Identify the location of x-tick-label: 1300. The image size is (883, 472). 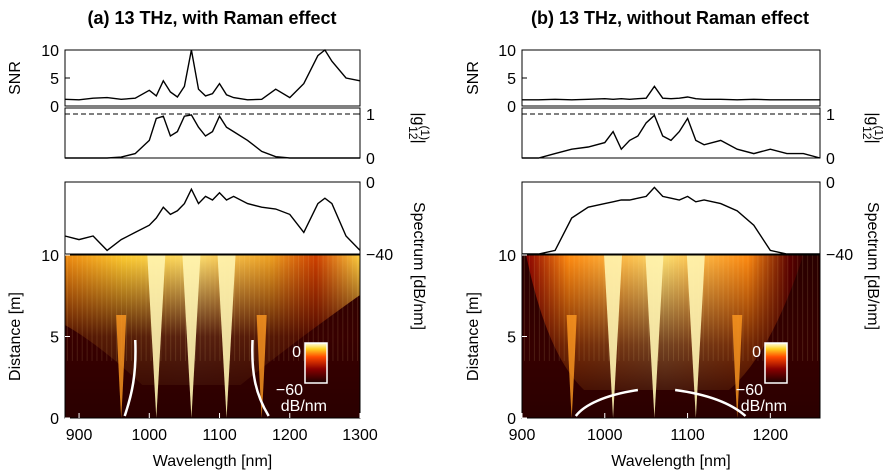
(360, 435).